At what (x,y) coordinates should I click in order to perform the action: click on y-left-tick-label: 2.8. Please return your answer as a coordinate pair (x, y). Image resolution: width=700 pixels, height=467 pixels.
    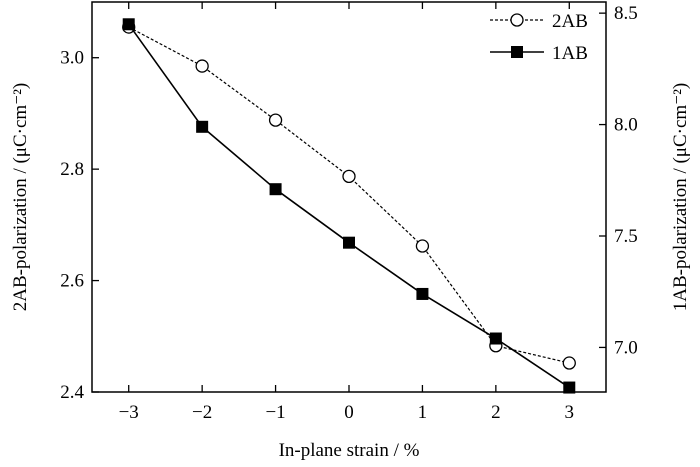
    Looking at the image, I should click on (72, 169).